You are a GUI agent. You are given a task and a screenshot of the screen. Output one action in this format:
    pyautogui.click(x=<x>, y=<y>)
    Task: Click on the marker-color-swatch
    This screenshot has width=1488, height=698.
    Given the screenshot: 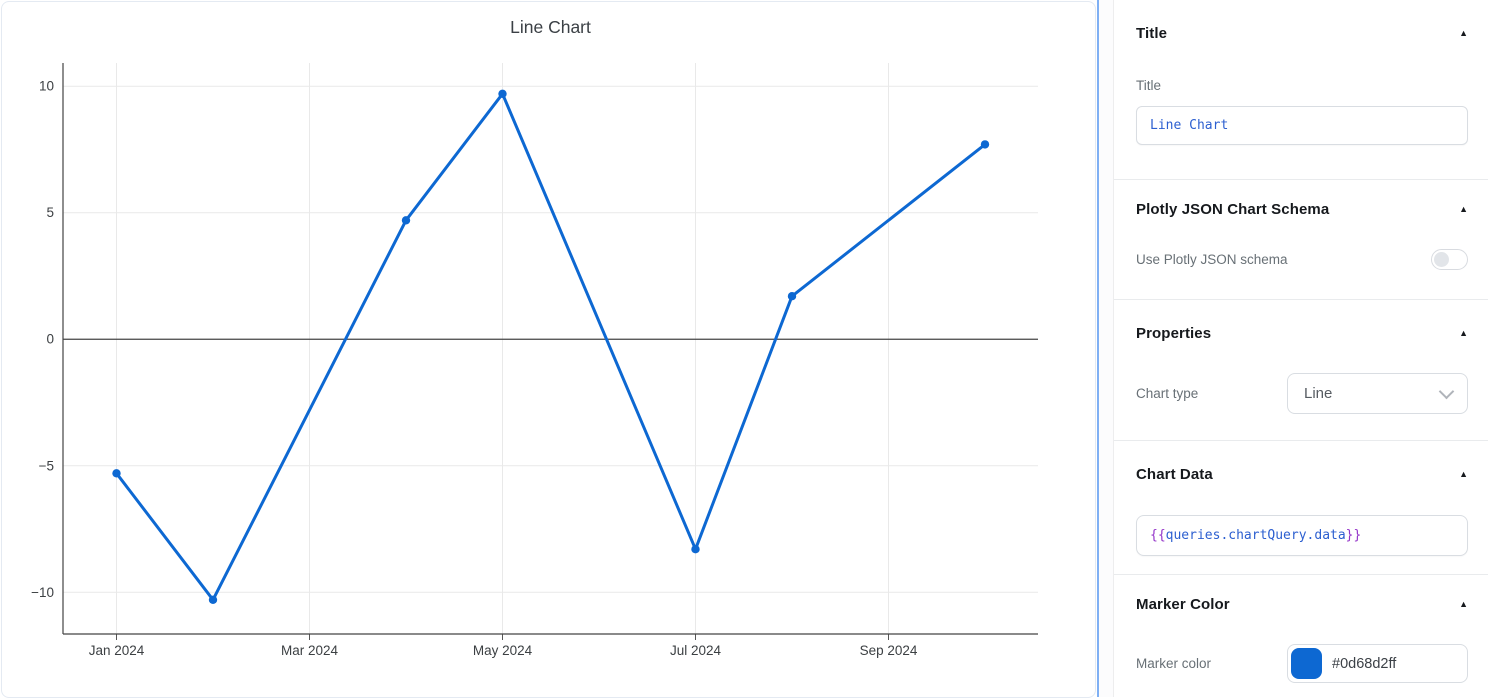 What is the action you would take?
    pyautogui.click(x=1306, y=663)
    